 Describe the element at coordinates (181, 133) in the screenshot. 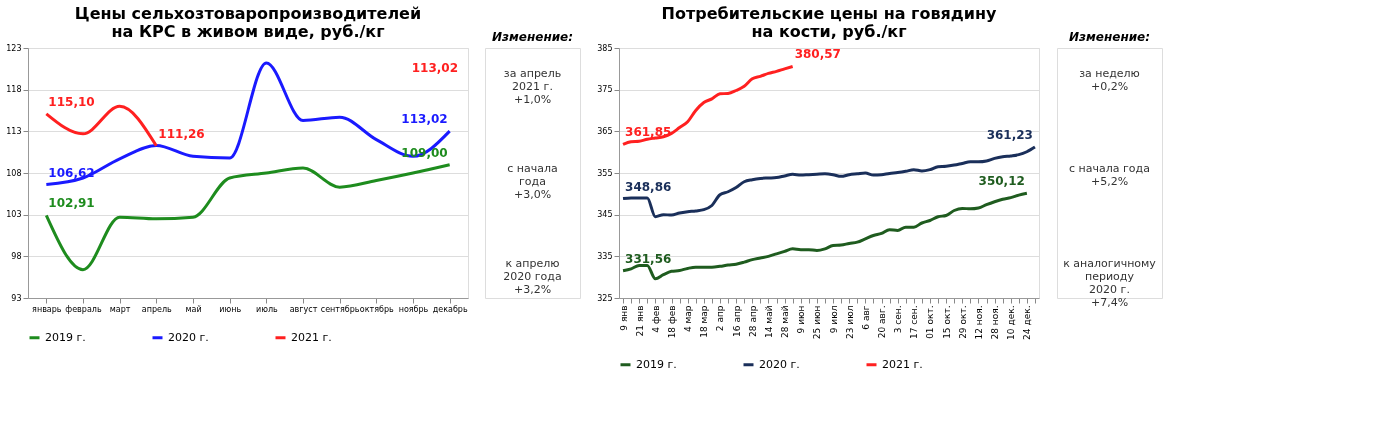

I see `data-label: 111,26` at that location.